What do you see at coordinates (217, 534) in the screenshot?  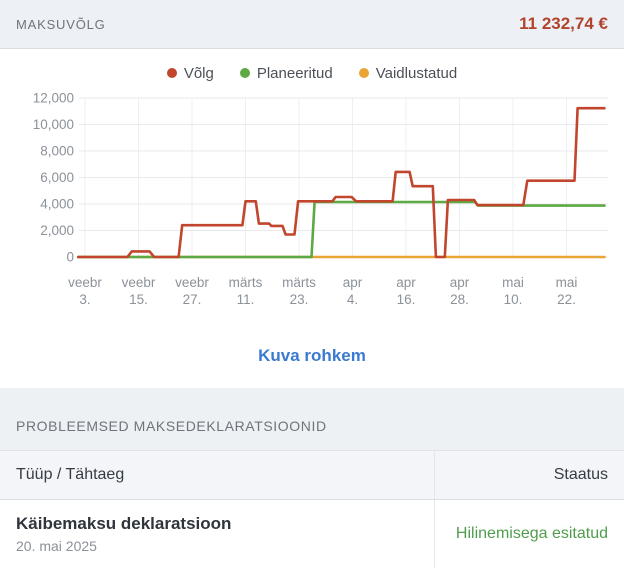 I see `declaration-type-due-cell: Käibemaksu deklaratsioon 20. mai 2025` at bounding box center [217, 534].